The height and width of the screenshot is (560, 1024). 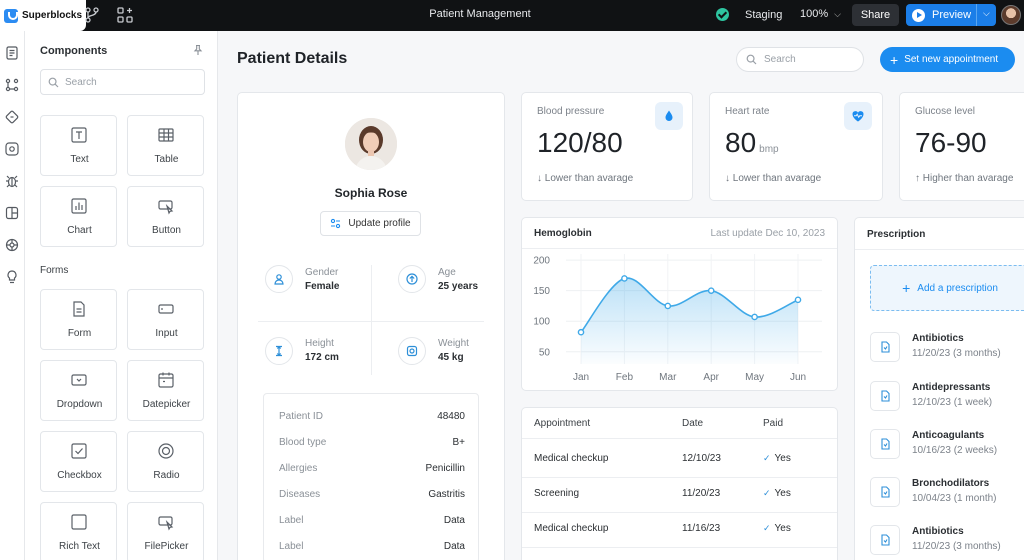 I want to click on preview-button: Preview ⌵, so click(x=951, y=15).